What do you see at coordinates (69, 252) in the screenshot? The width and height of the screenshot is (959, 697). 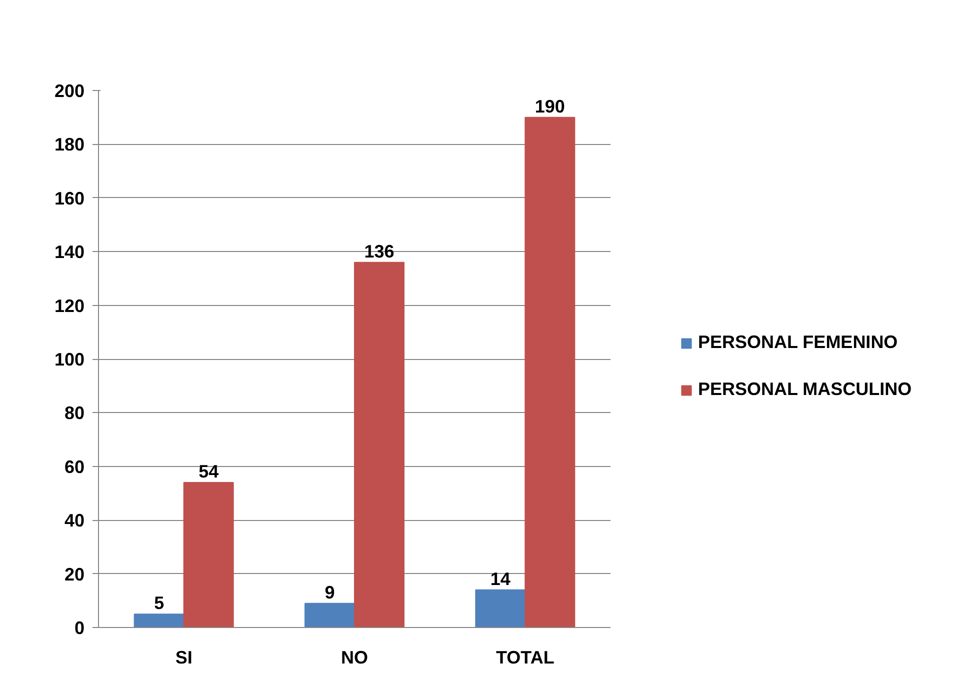 I see `y-tick-label: 140` at bounding box center [69, 252].